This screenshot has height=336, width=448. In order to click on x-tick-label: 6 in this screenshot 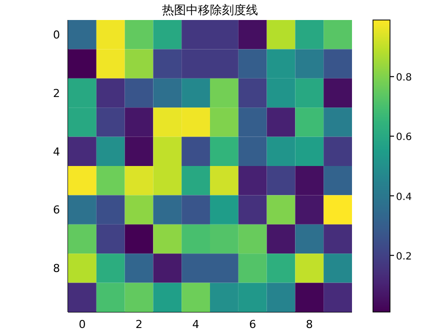, I will do `click(252, 324)`.